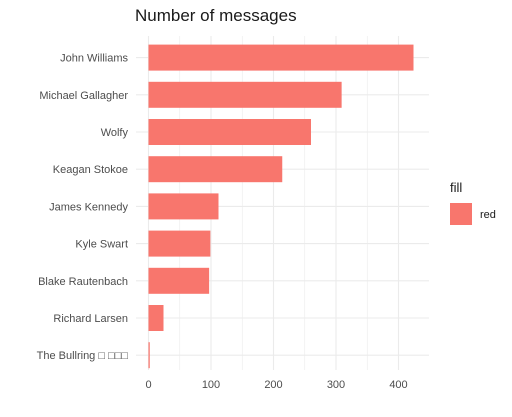 Image resolution: width=512 pixels, height=417 pixels. What do you see at coordinates (88, 207) in the screenshot?
I see `category-label: James Kennedy` at bounding box center [88, 207].